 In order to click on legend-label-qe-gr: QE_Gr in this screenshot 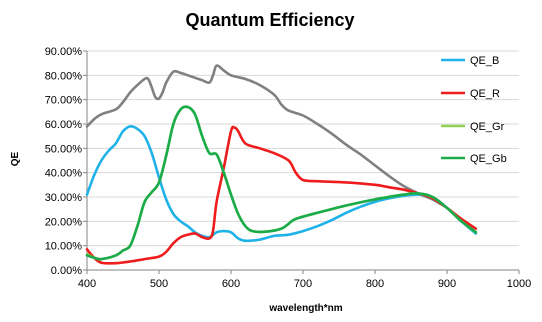, I will do `click(487, 127)`.